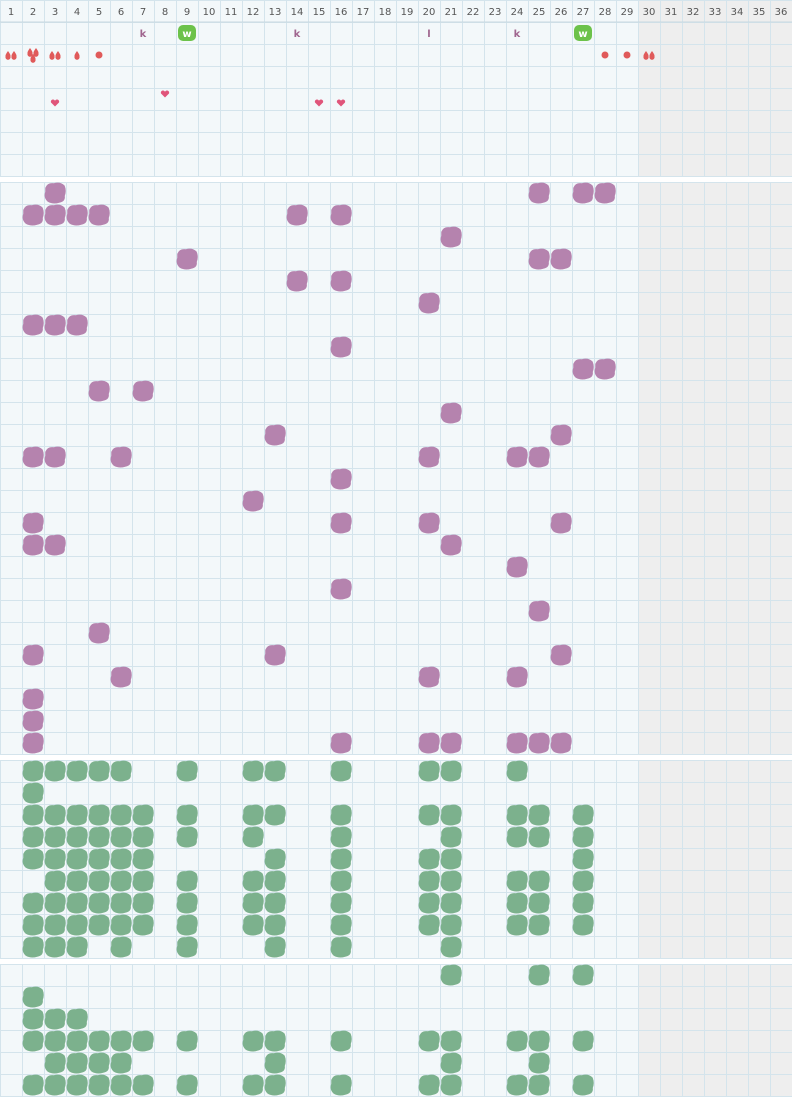  What do you see at coordinates (143, 34) in the screenshot?
I see `marker: k` at bounding box center [143, 34].